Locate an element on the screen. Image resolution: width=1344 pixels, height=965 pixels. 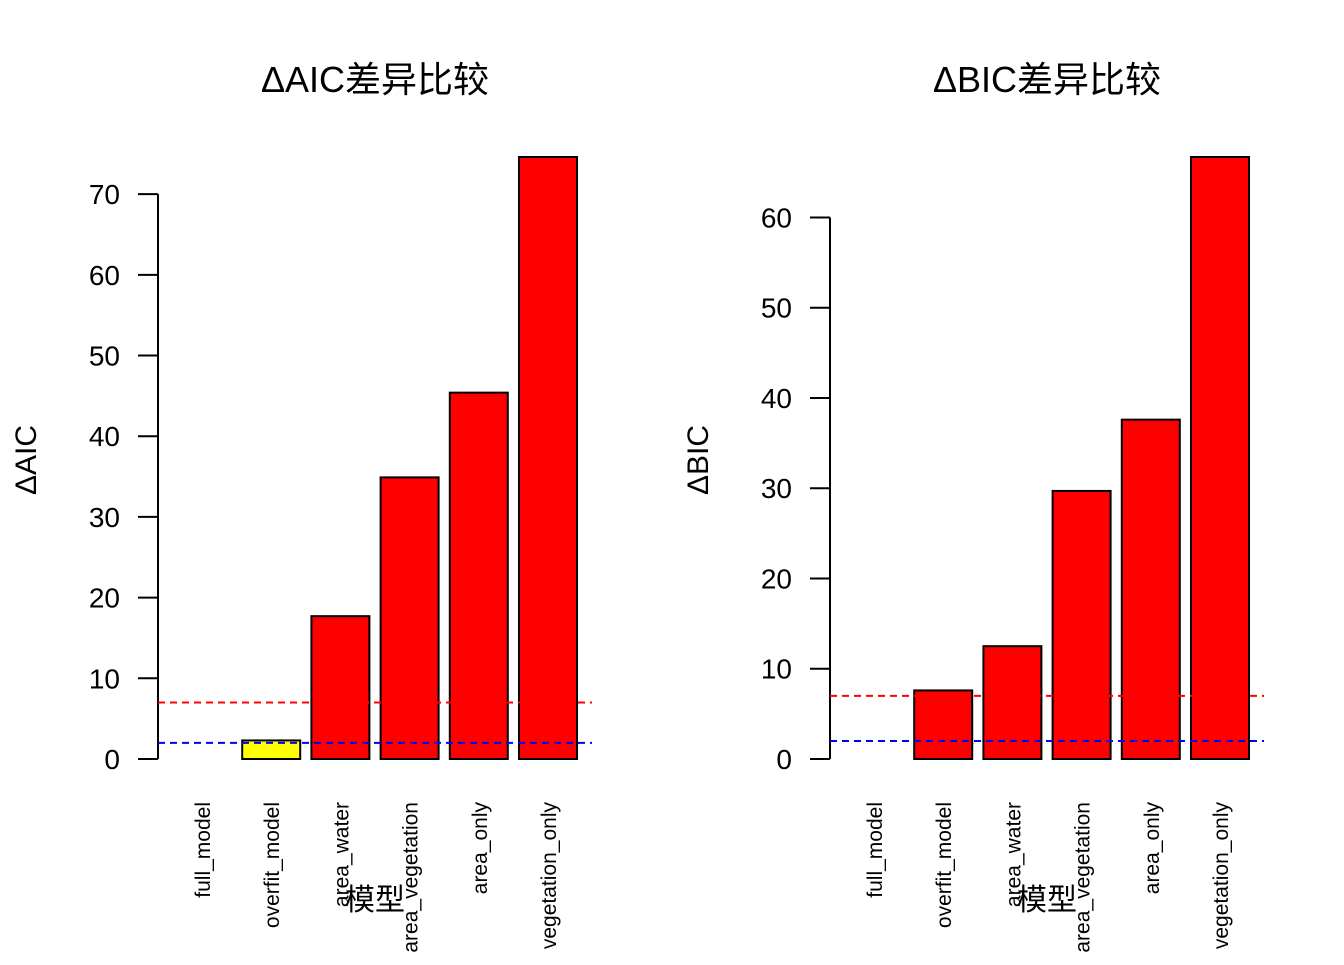
aic-category-label: area_vegetation is located at coordinates (411, 877).